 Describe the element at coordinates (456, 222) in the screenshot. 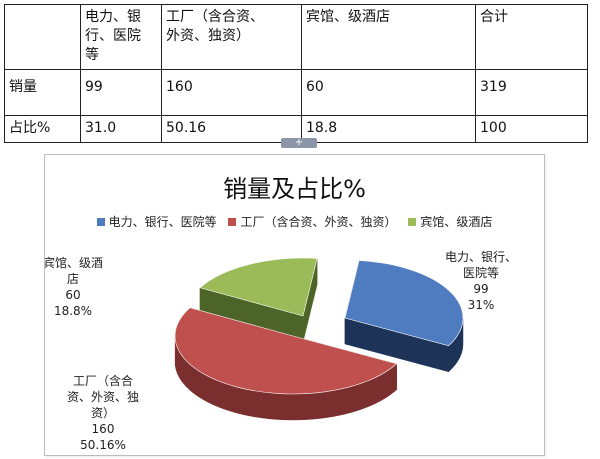

I see `legend-label: 宾馆、级酒店` at that location.